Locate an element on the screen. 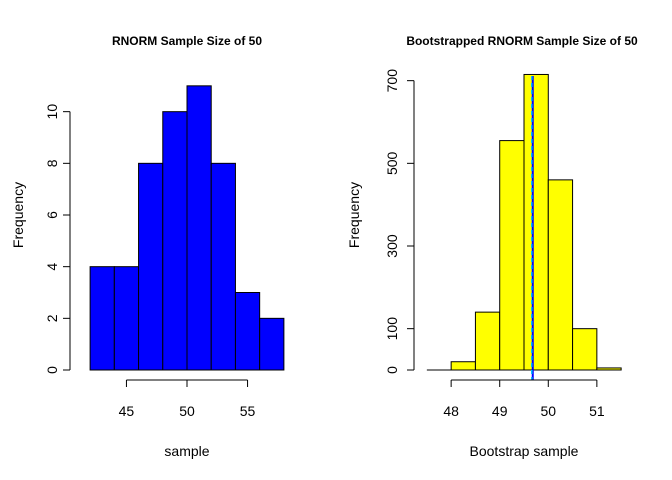 This screenshot has height=480, width=672. x-tick-label: 45 is located at coordinates (127, 411).